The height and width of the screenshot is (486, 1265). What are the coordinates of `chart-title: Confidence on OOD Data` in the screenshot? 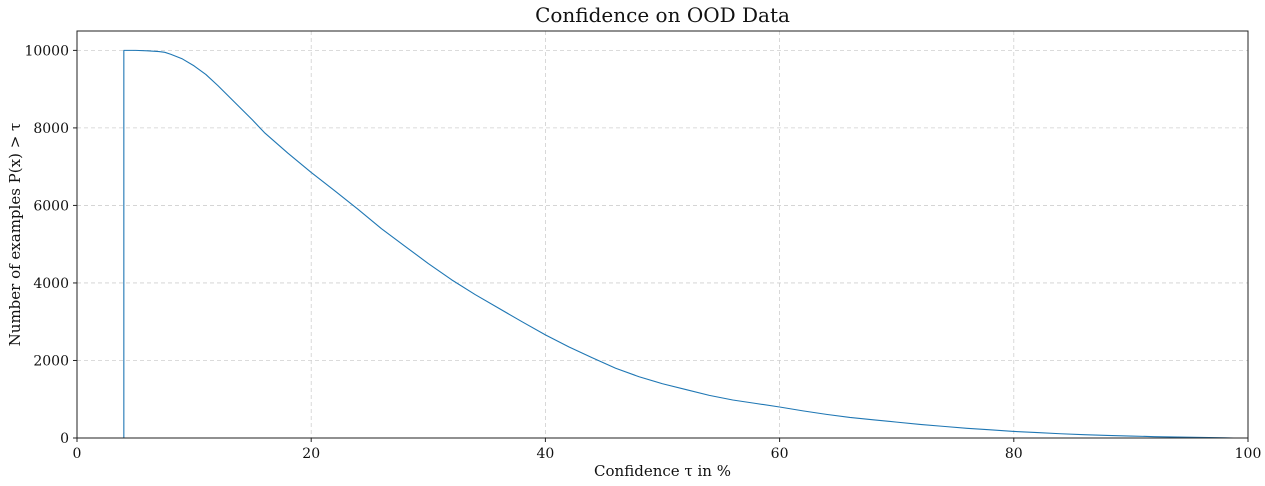 It's located at (662, 15).